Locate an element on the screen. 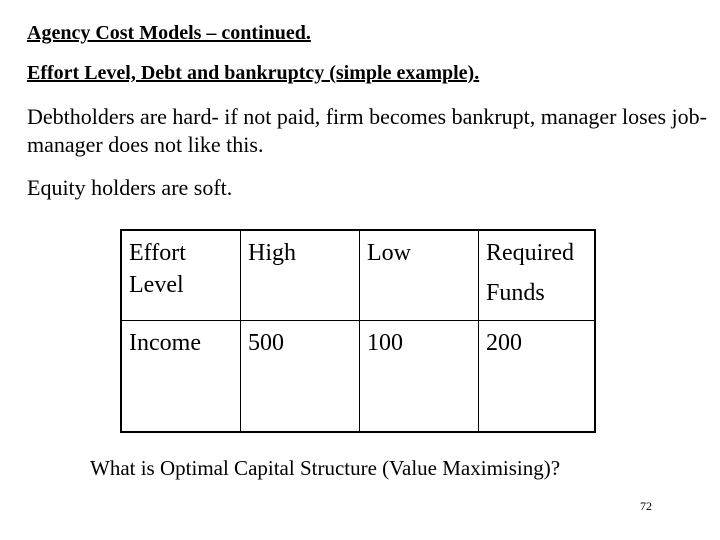  table-row: Income 500 100 200 is located at coordinates (358, 376).